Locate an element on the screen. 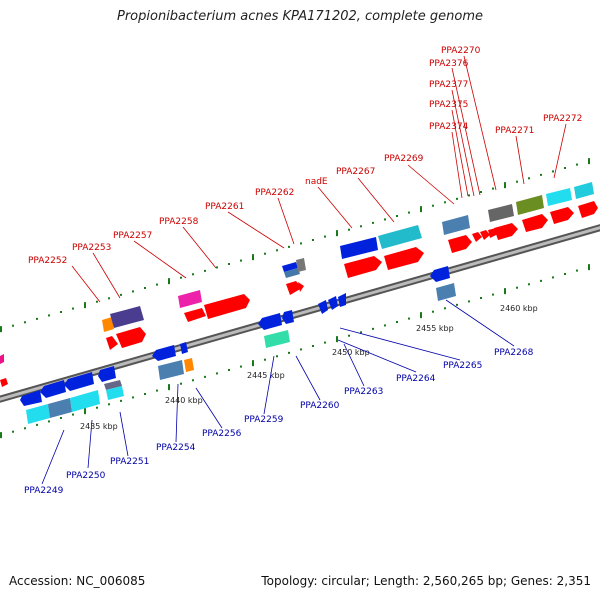 The width and height of the screenshot is (600, 600). gene-label: PPA2250 is located at coordinates (86, 476).